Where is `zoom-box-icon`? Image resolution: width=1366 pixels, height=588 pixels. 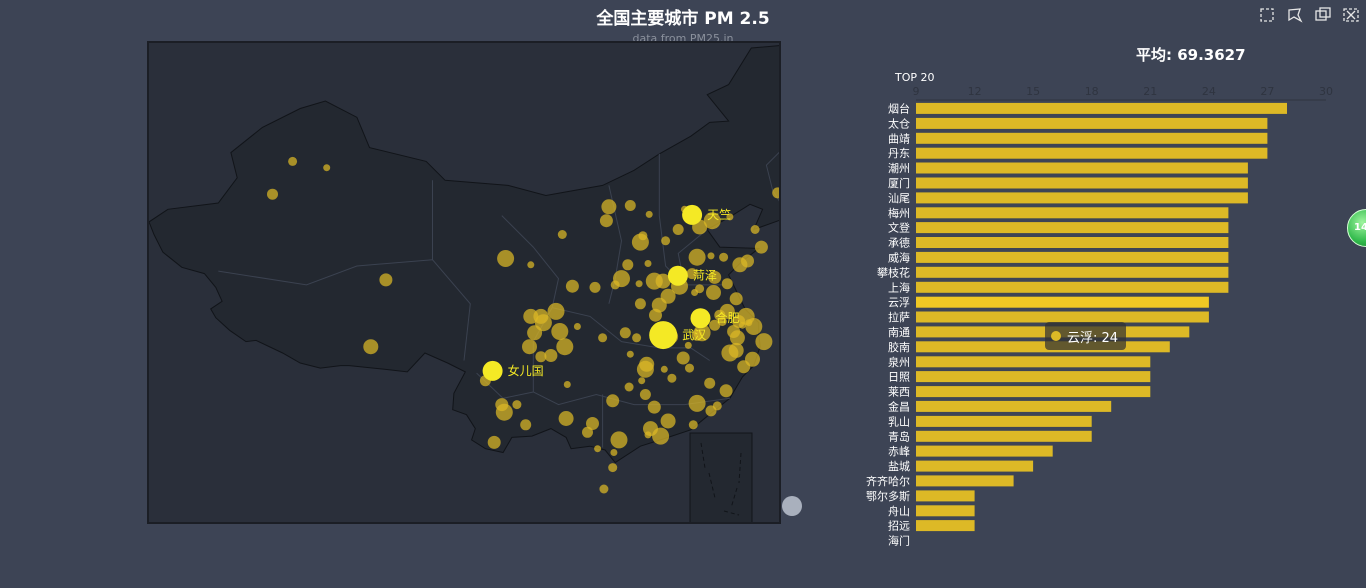 zoom-box-icon is located at coordinates (1267, 15).